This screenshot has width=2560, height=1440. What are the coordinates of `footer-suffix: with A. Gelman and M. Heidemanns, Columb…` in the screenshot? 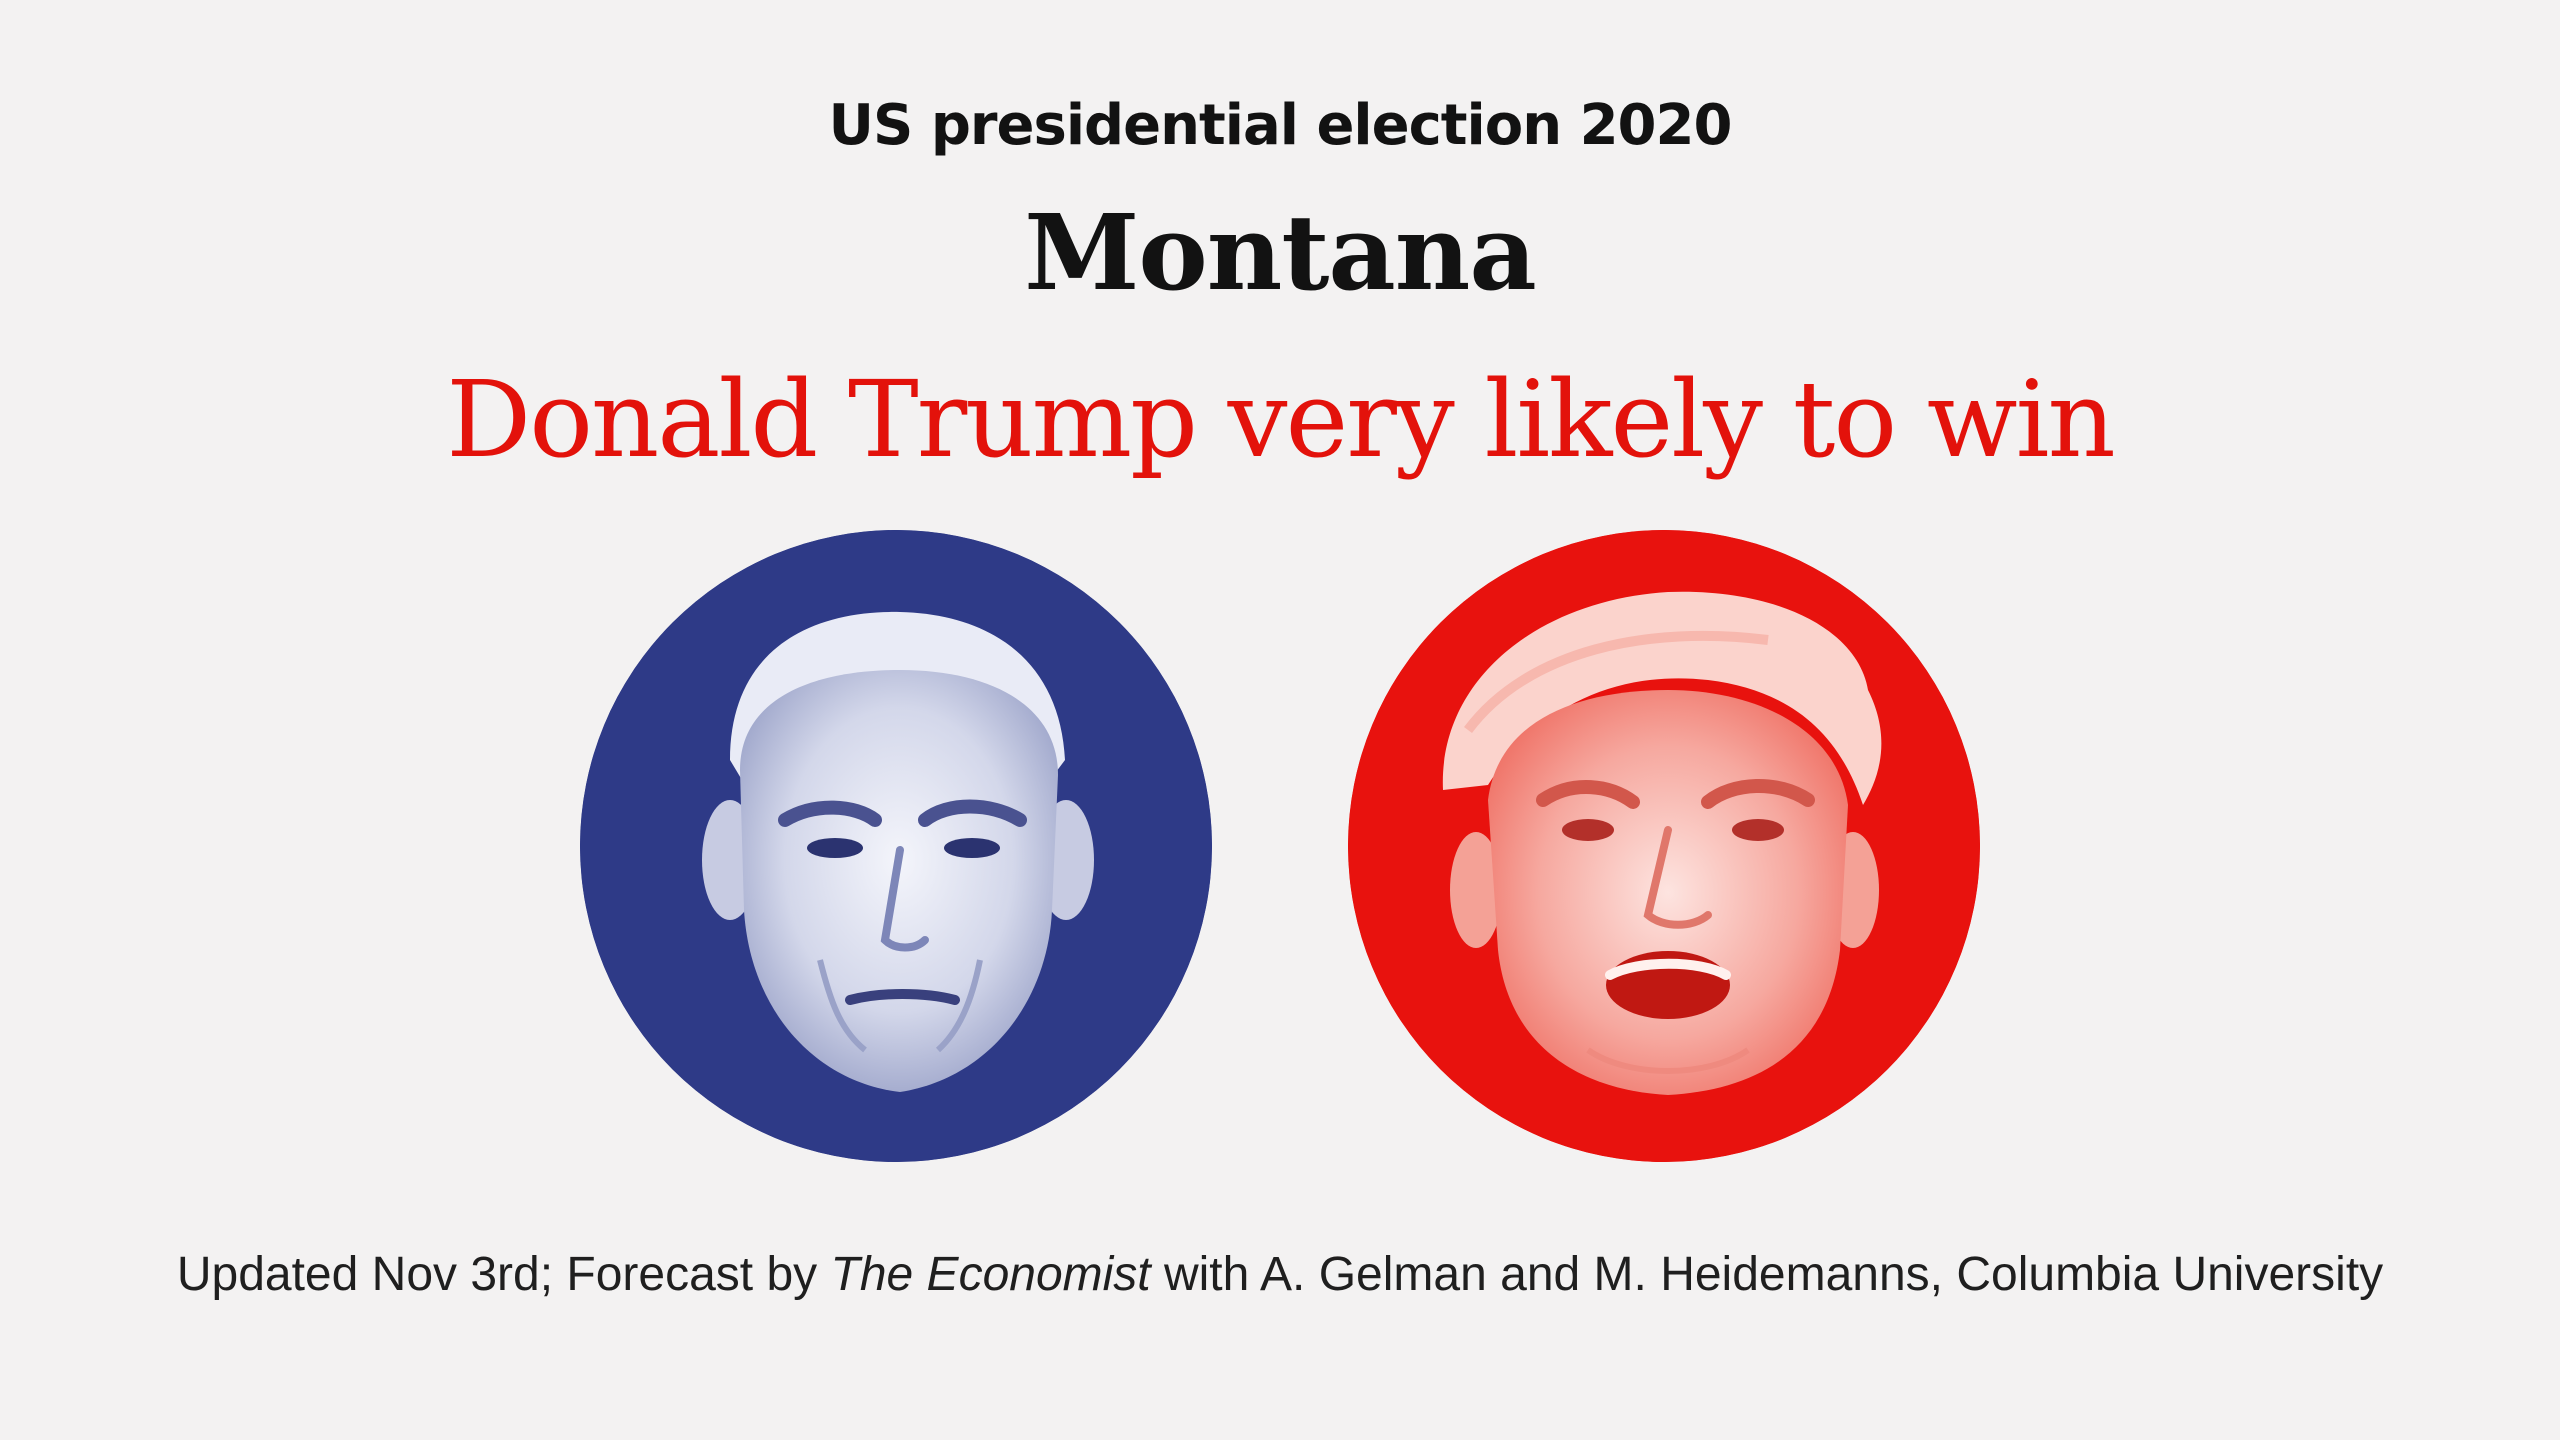 It's located at (1767, 1274).